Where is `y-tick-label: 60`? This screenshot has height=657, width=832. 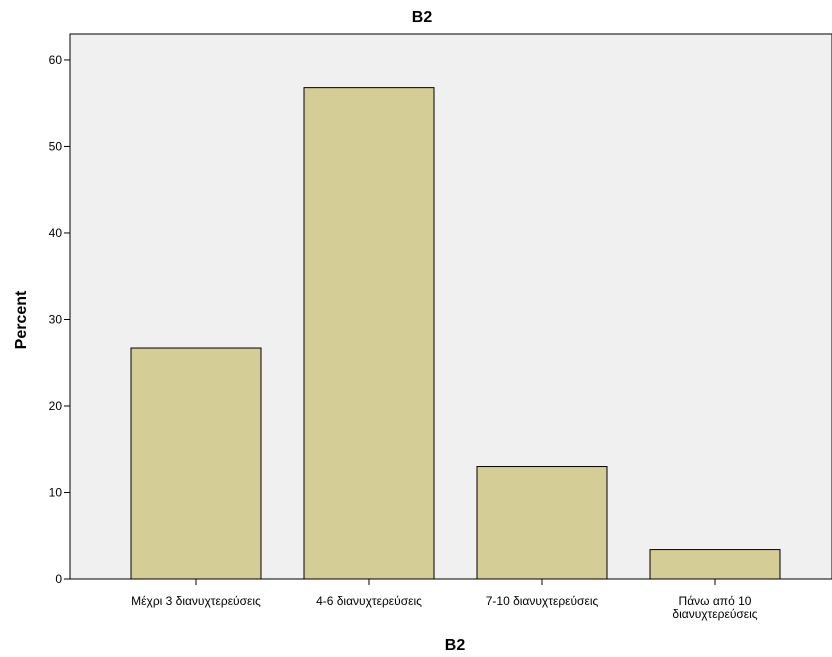 y-tick-label: 60 is located at coordinates (56, 60).